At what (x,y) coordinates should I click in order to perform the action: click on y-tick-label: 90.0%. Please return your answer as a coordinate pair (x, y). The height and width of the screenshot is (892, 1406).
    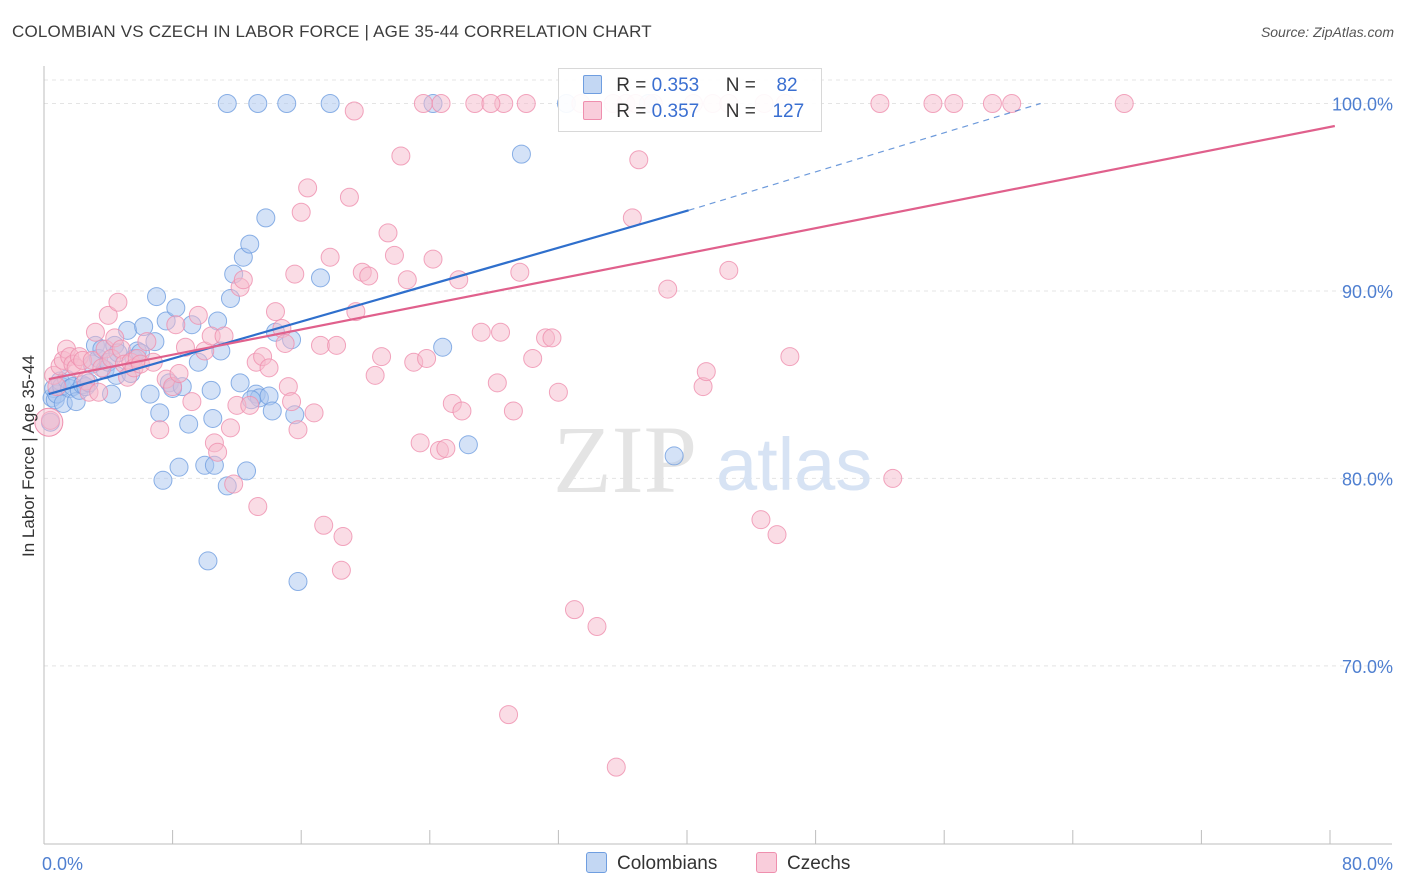
    Looking at the image, I should click on (1367, 292).